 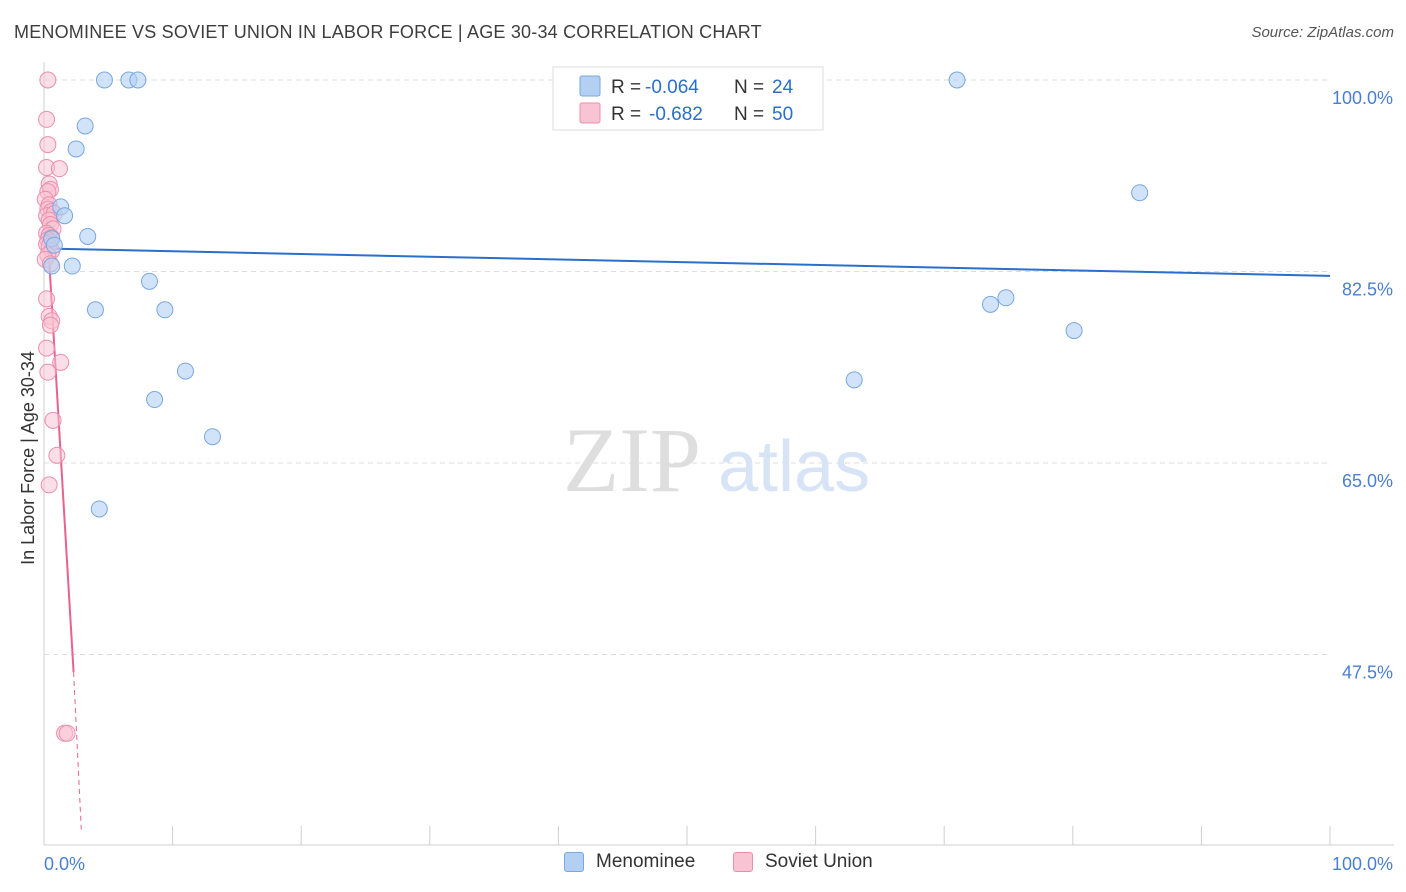 I want to click on legend-n-value-1: 24, so click(x=783, y=87).